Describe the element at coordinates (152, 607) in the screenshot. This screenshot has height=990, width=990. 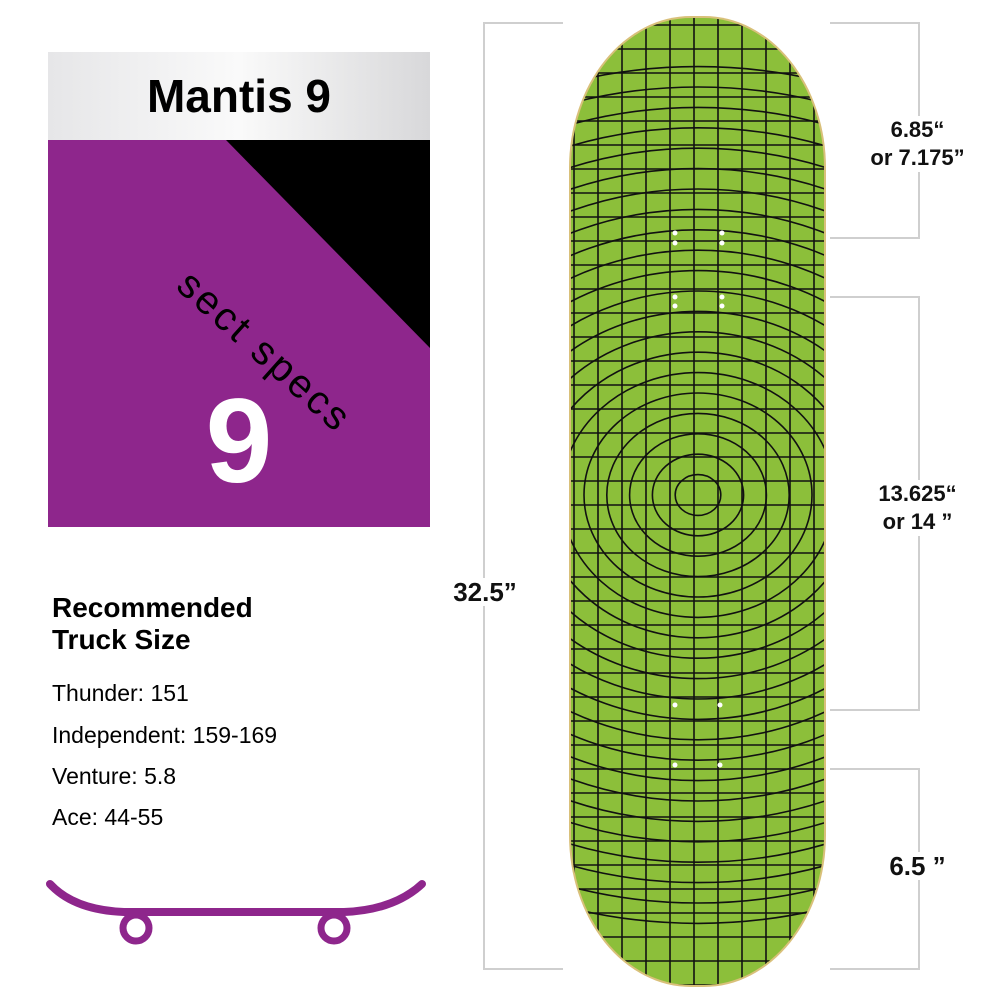
I see `truck-heading-1: Recommended` at that location.